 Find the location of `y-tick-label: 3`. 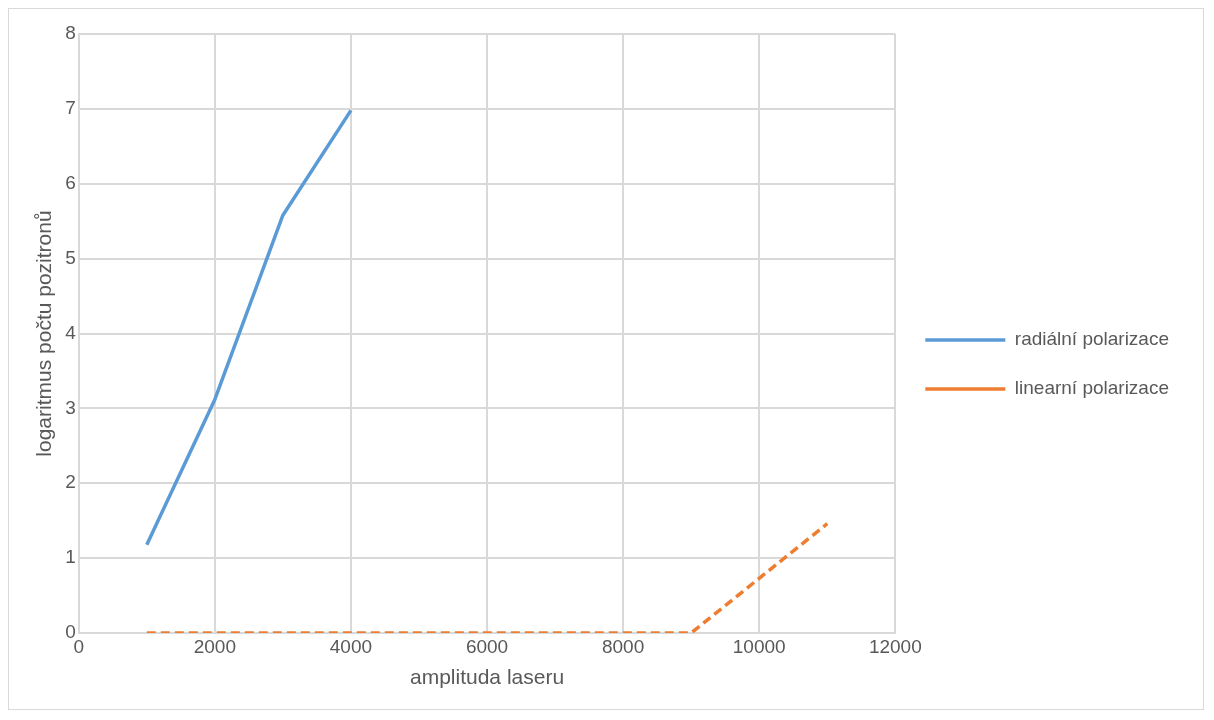

y-tick-label: 3 is located at coordinates (70, 407).